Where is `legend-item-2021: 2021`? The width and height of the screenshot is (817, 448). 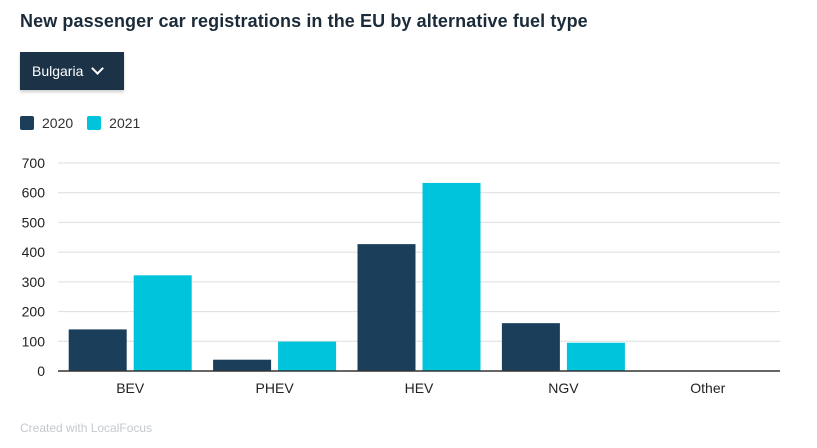 legend-item-2021: 2021 is located at coordinates (113, 123).